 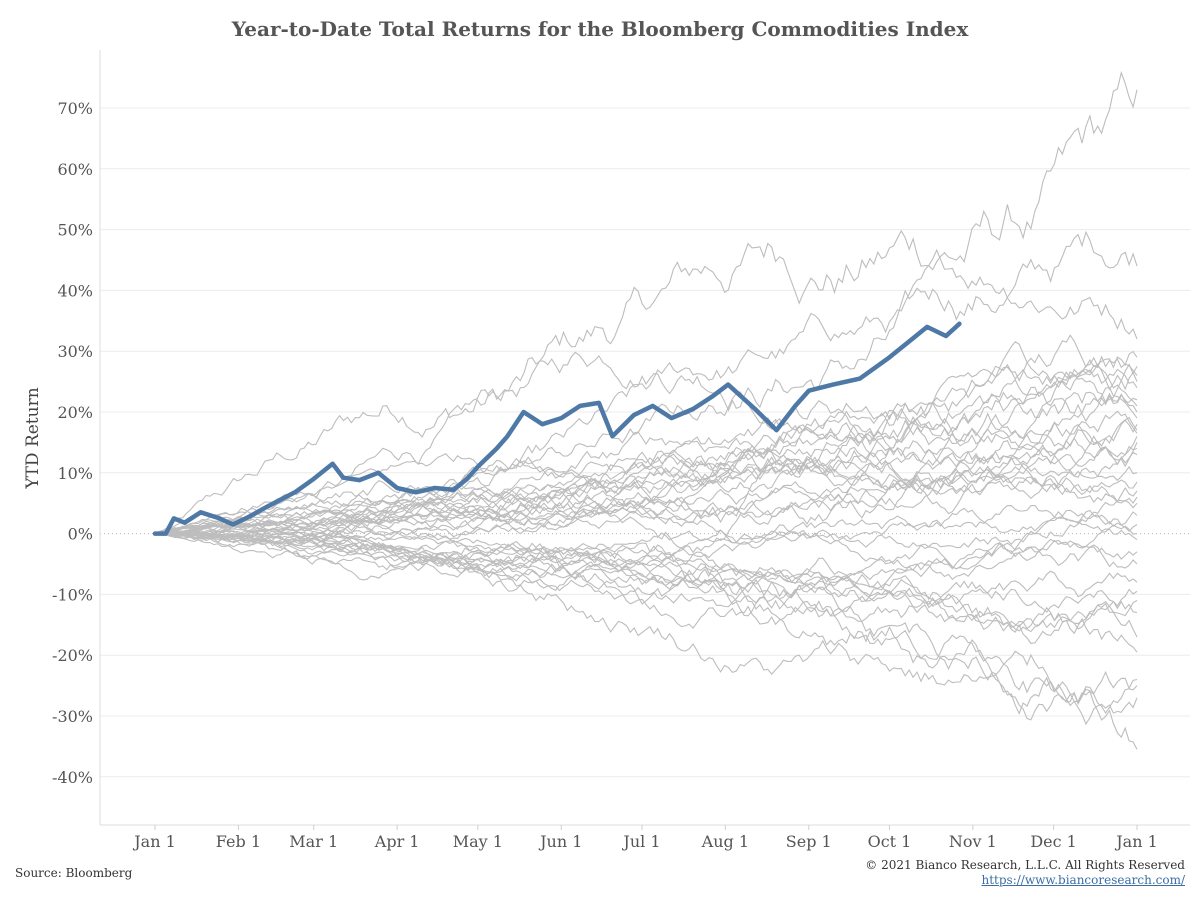 What do you see at coordinates (75, 108) in the screenshot?
I see `y-tick-label: 70%` at bounding box center [75, 108].